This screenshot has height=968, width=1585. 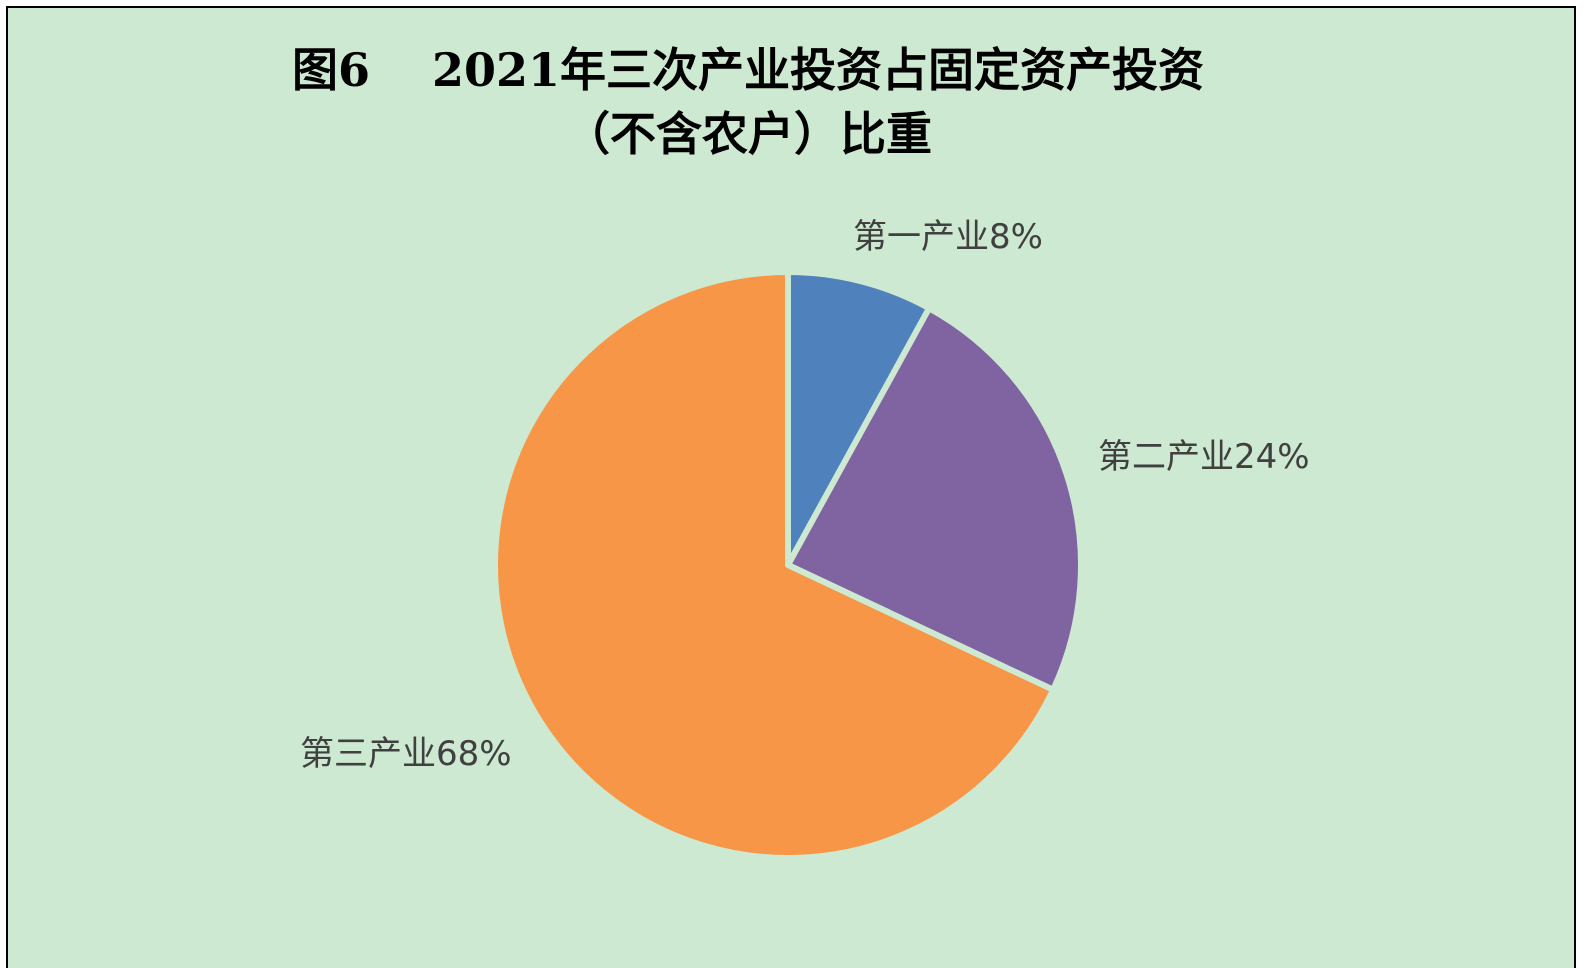 I want to click on pie-slice-label-1: 第一产业8%, so click(x=948, y=237).